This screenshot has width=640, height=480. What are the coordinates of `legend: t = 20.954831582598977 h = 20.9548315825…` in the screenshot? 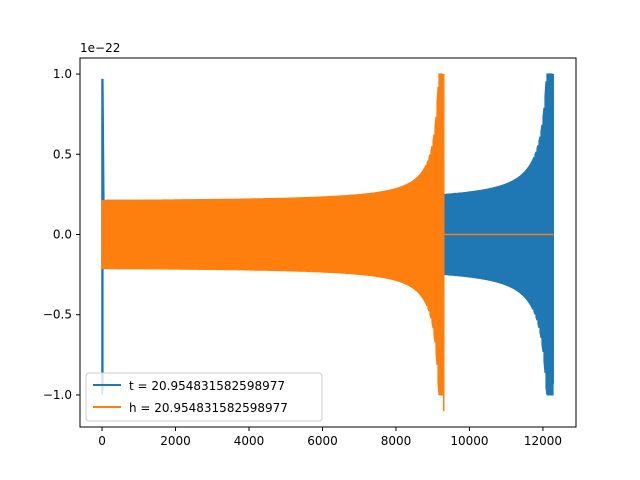 It's located at (204, 397).